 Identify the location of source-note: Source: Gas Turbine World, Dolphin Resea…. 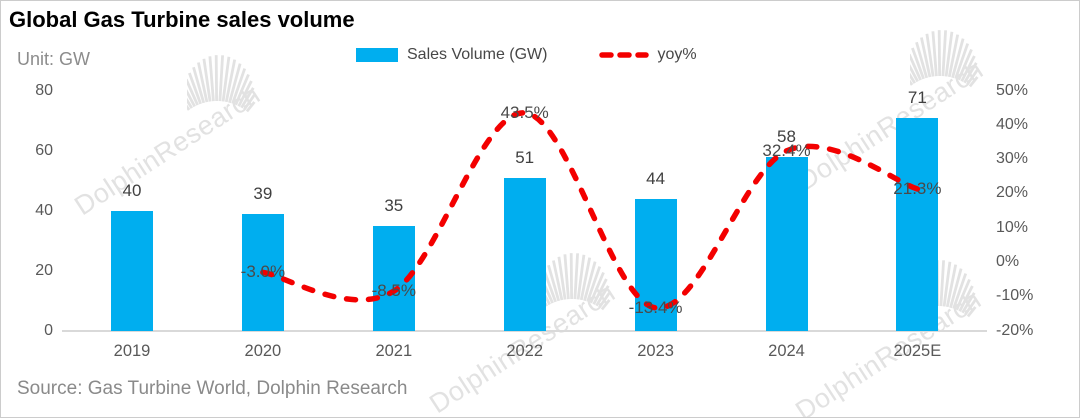
(212, 388).